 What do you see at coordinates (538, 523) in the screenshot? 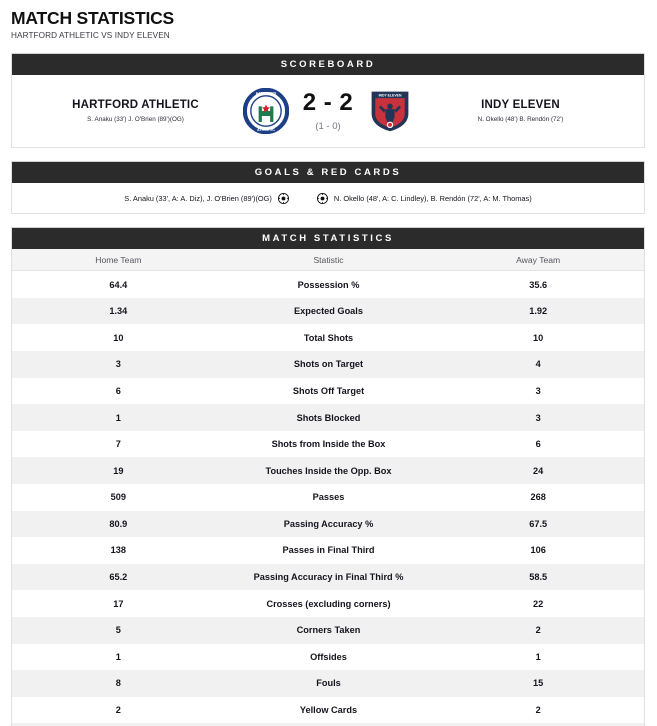
I see `away-value: 67.5` at bounding box center [538, 523].